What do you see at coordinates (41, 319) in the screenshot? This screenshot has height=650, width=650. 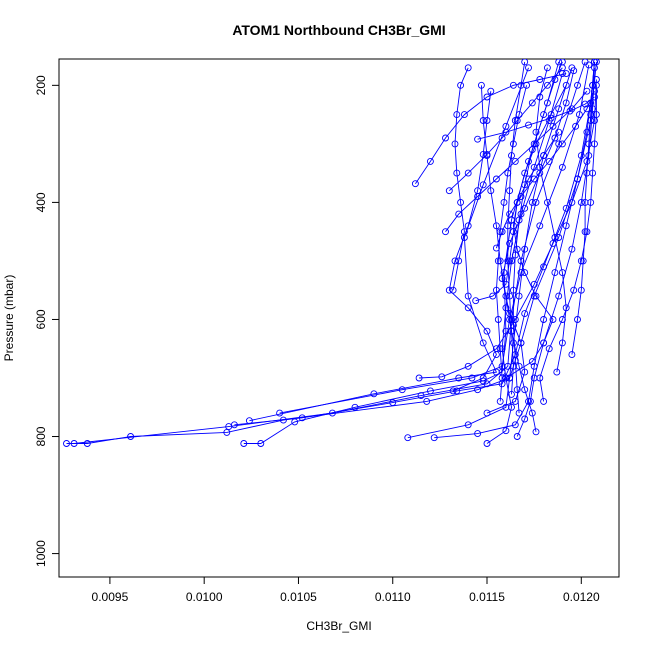 I see `y-tick-label: 600` at bounding box center [41, 319].